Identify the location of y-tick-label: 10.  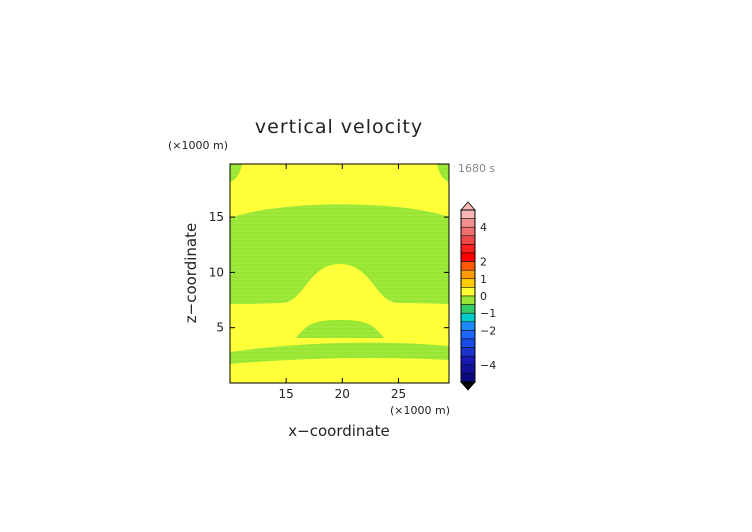
(216, 272).